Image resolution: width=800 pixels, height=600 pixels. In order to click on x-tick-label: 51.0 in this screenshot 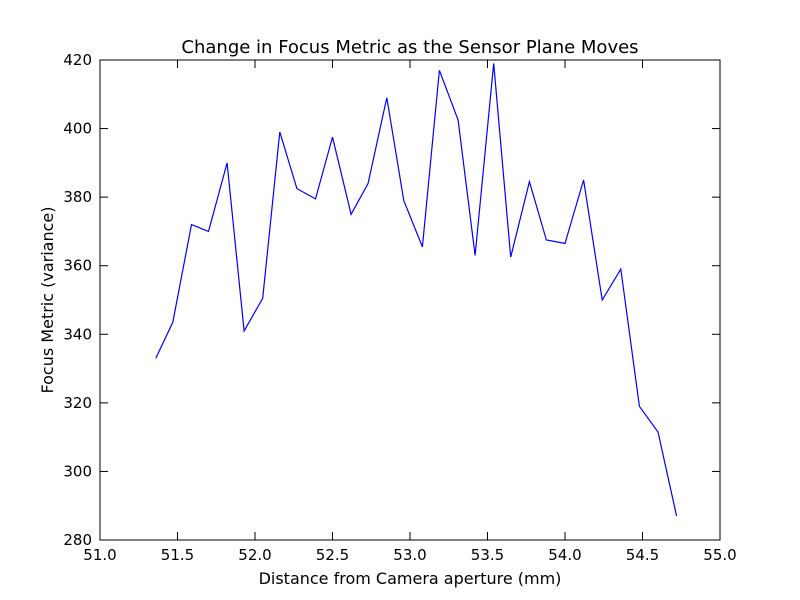, I will do `click(99, 555)`.